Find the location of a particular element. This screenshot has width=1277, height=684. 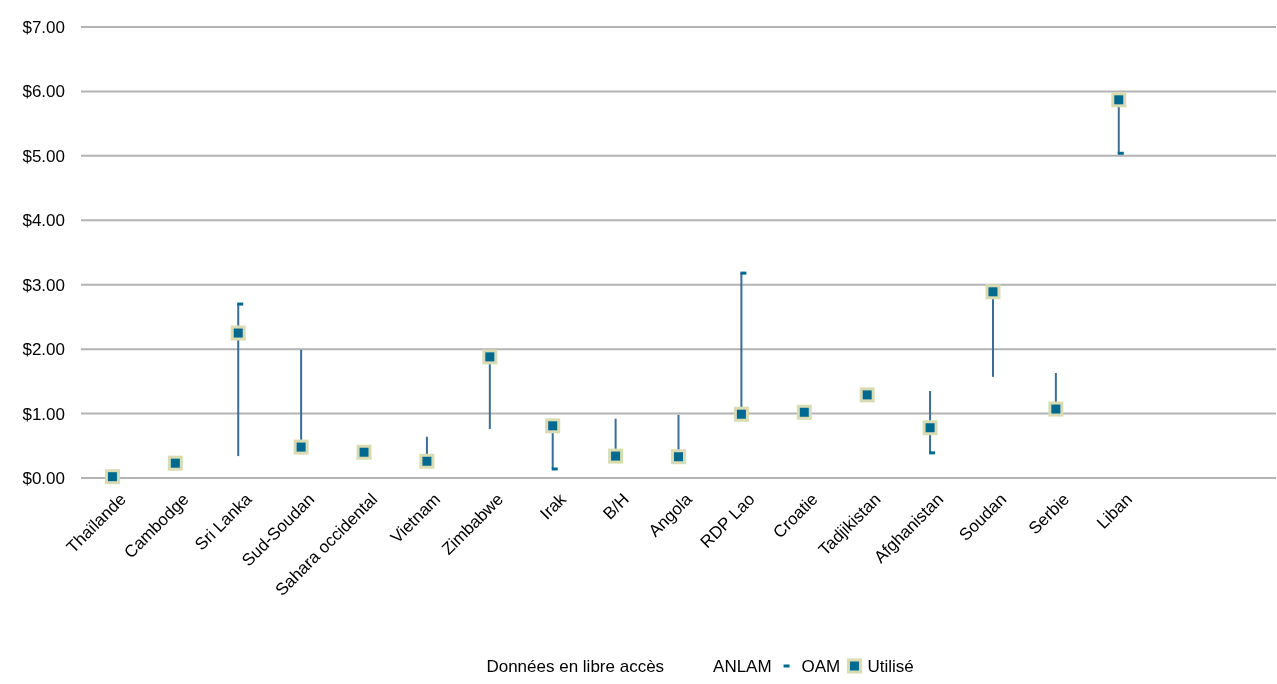

y-tick-label: $1.00 is located at coordinates (43, 414).